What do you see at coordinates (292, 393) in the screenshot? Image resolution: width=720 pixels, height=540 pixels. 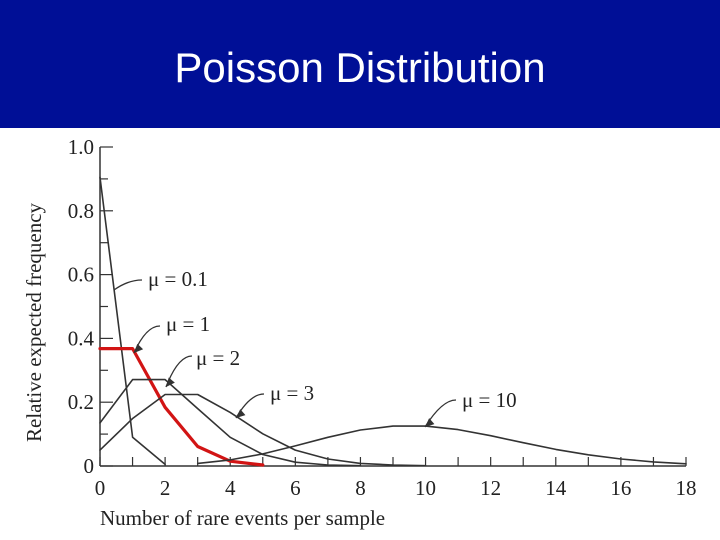 I see `series-label: μ = 3` at bounding box center [292, 393].